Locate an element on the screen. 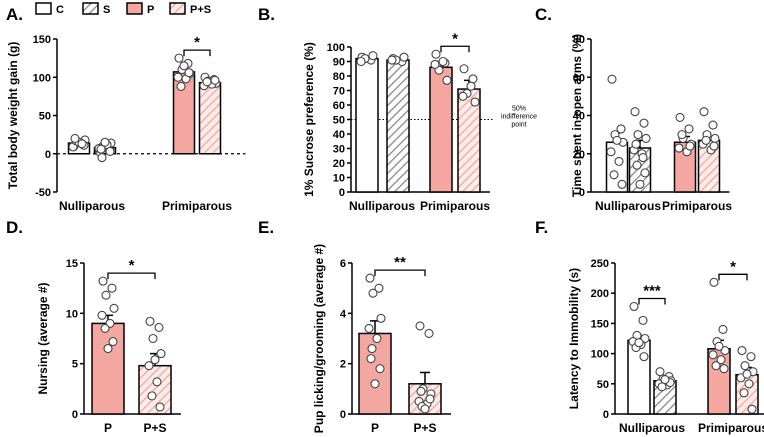 The width and height of the screenshot is (764, 437). y-tick-label: 60 is located at coordinates (339, 106).